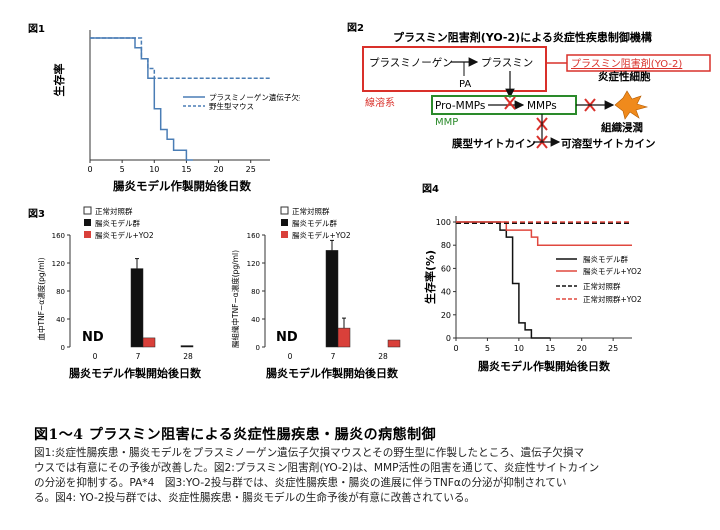  What do you see at coordinates (544, 366) in the screenshot?
I see `figure-4-xlabel: 腸炎モデル作製開始後日数` at bounding box center [544, 366].